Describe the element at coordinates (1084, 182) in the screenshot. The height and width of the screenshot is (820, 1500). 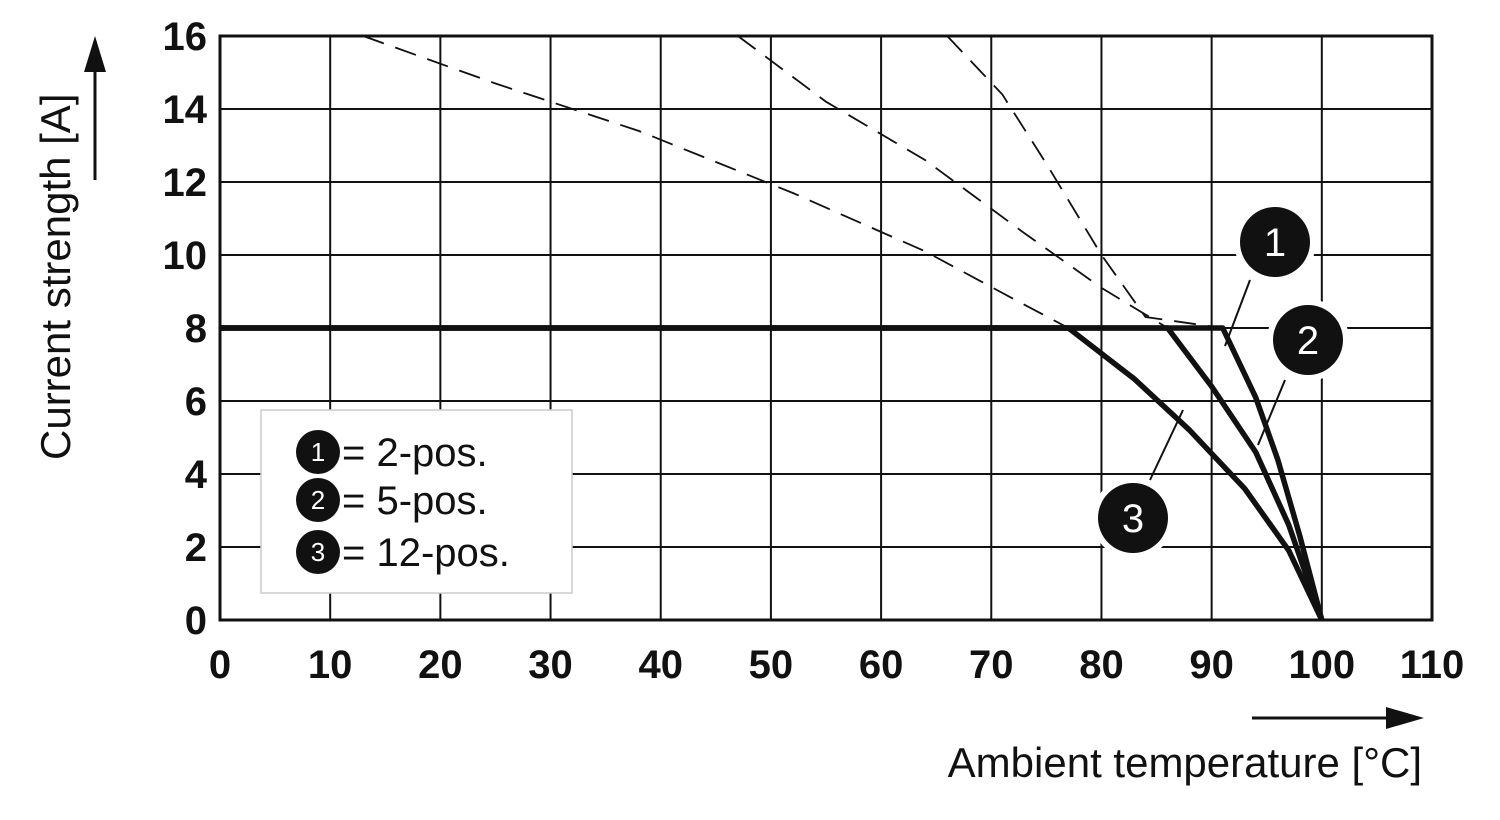
I see `series-1-dashed-line` at that location.